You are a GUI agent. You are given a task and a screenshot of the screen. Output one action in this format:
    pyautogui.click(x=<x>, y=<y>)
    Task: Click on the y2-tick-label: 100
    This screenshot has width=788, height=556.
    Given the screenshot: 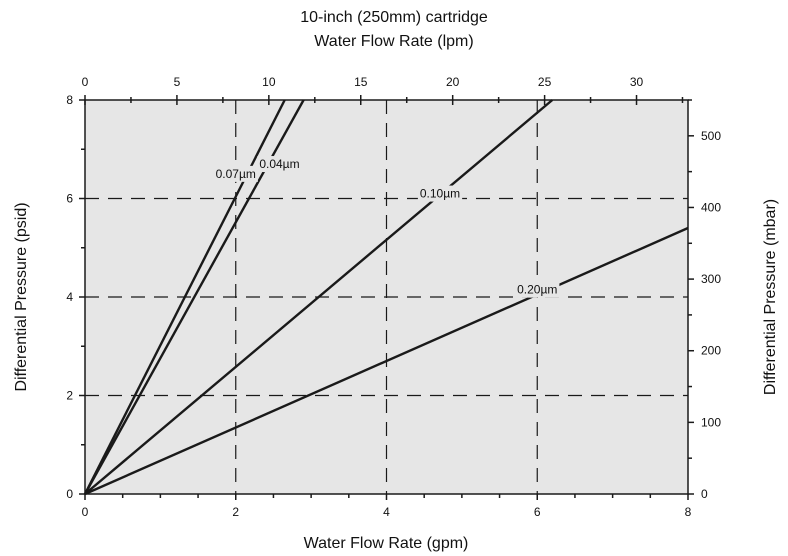 What is the action you would take?
    pyautogui.click(x=711, y=422)
    